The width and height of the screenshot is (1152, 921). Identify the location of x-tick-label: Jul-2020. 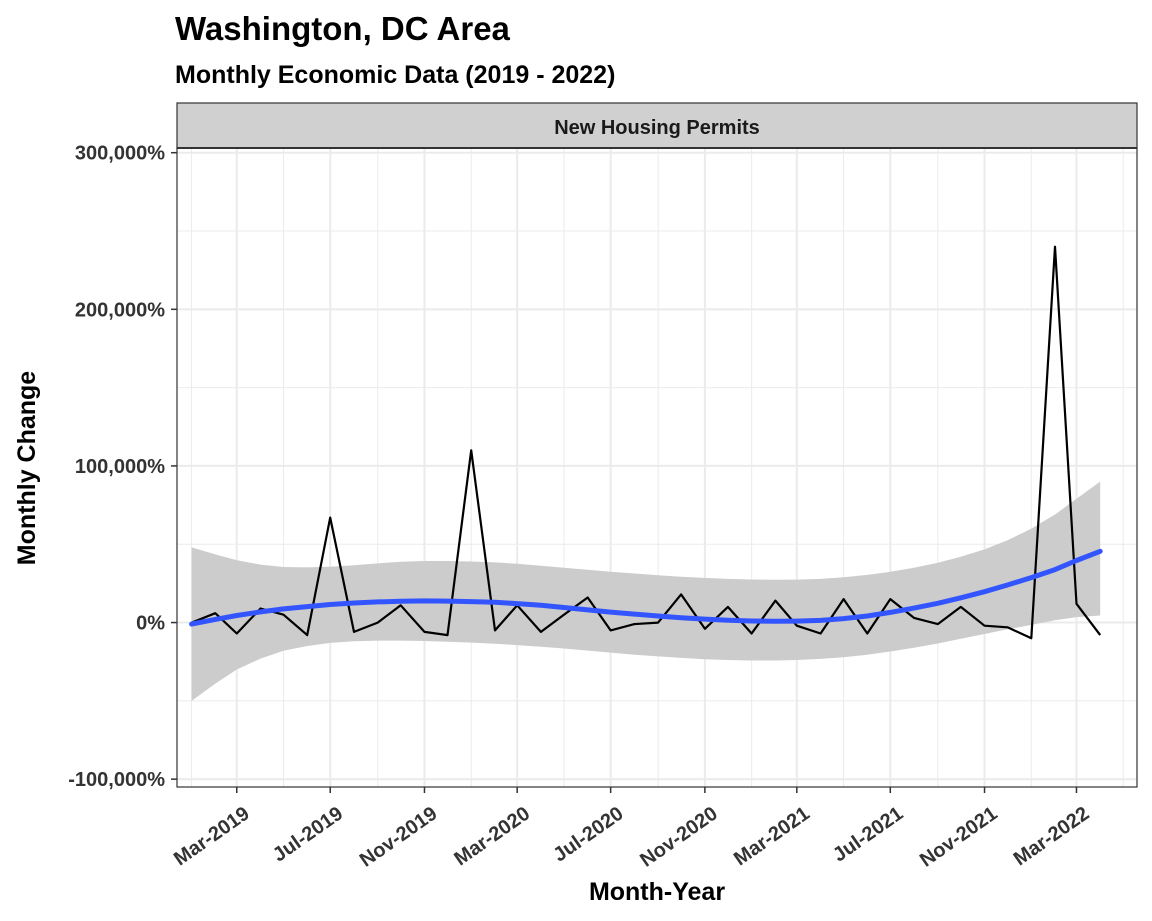
(588, 835).